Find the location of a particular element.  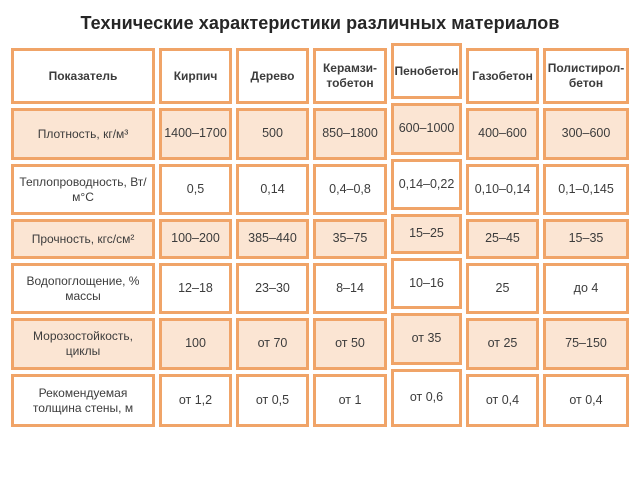

column-header-3: Дерево is located at coordinates (272, 76).